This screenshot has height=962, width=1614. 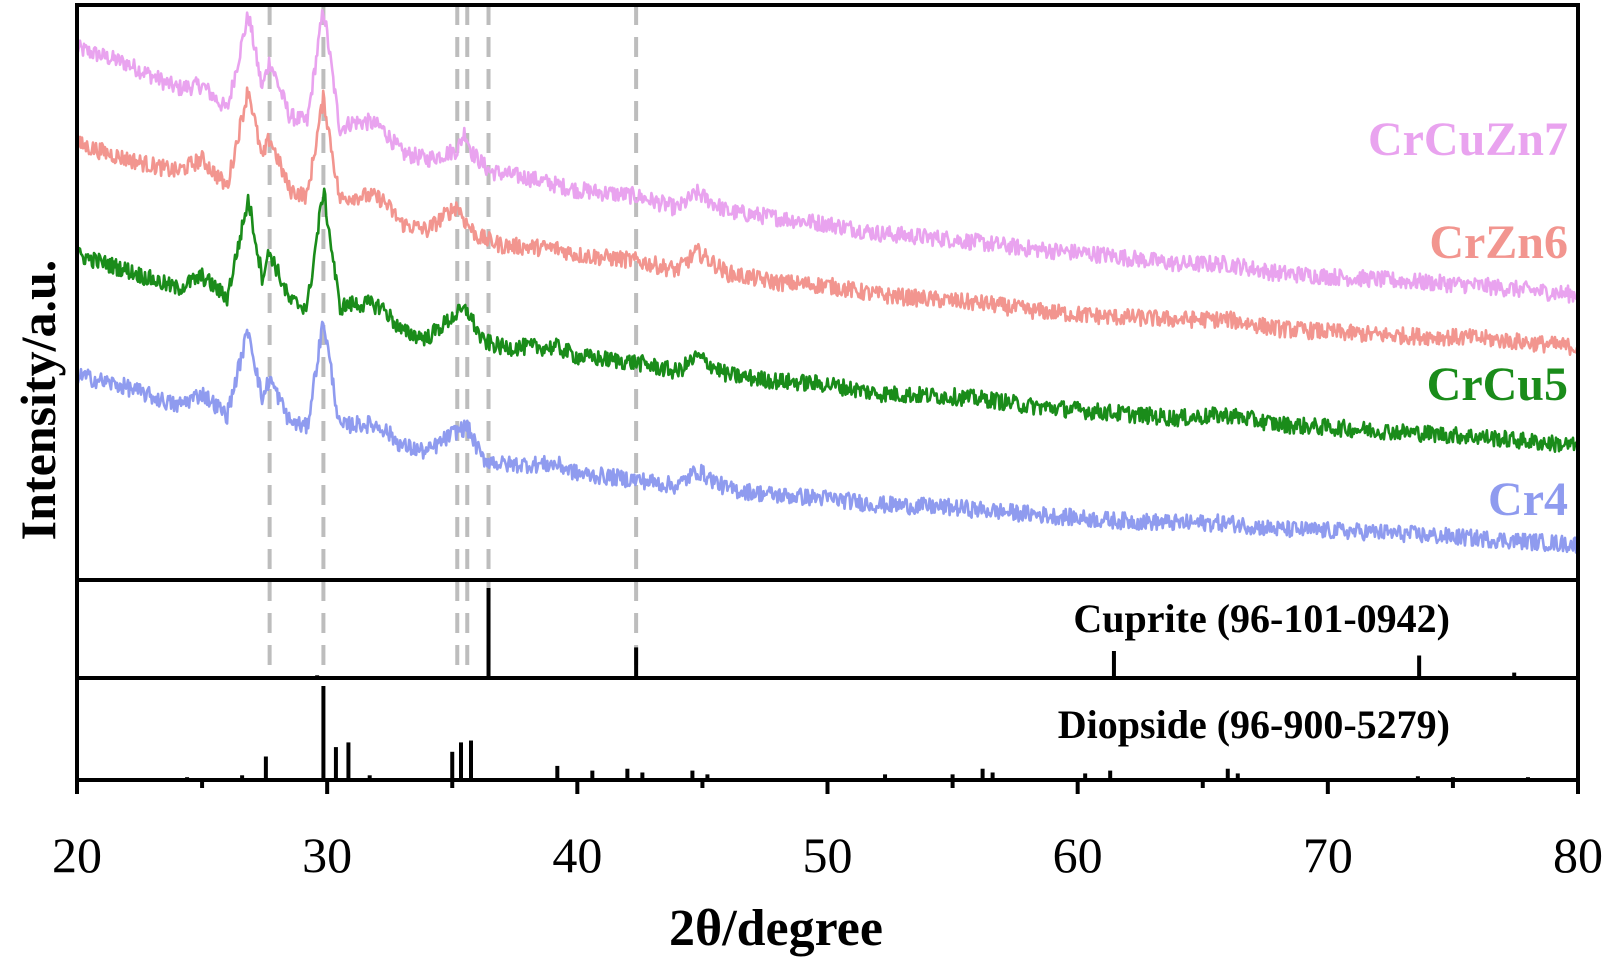 I want to click on x-axis-label: 2θ/degree, so click(x=776, y=928).